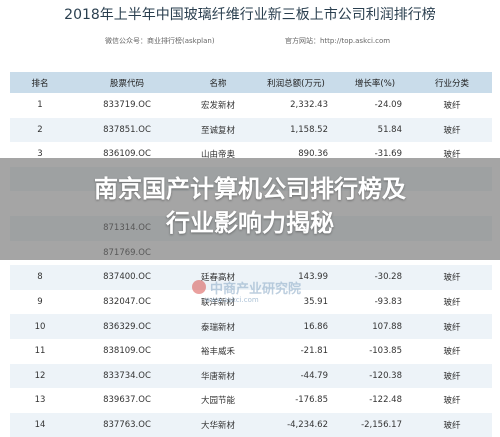 The width and height of the screenshot is (500, 437). I want to click on headline-line-2: 行业影响力揭秘, so click(250, 223).